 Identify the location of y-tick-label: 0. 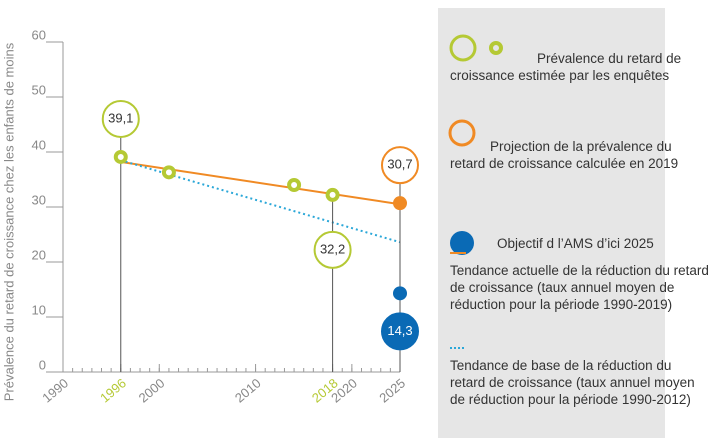
(42, 364).